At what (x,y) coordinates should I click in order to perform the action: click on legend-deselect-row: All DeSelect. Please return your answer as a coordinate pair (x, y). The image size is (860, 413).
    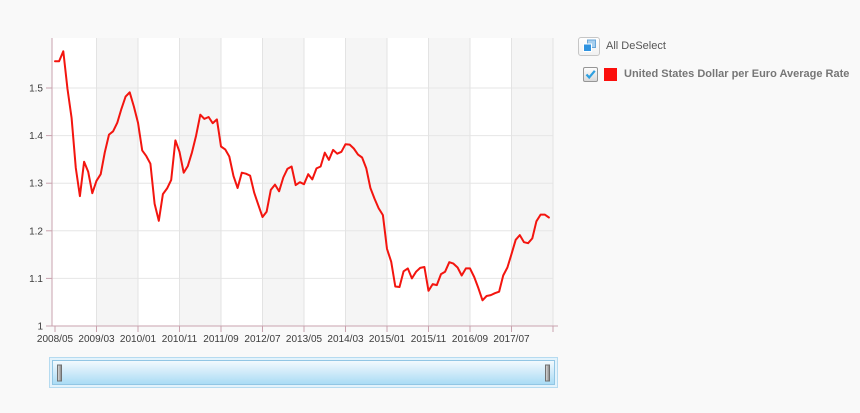
    Looking at the image, I should click on (715, 46).